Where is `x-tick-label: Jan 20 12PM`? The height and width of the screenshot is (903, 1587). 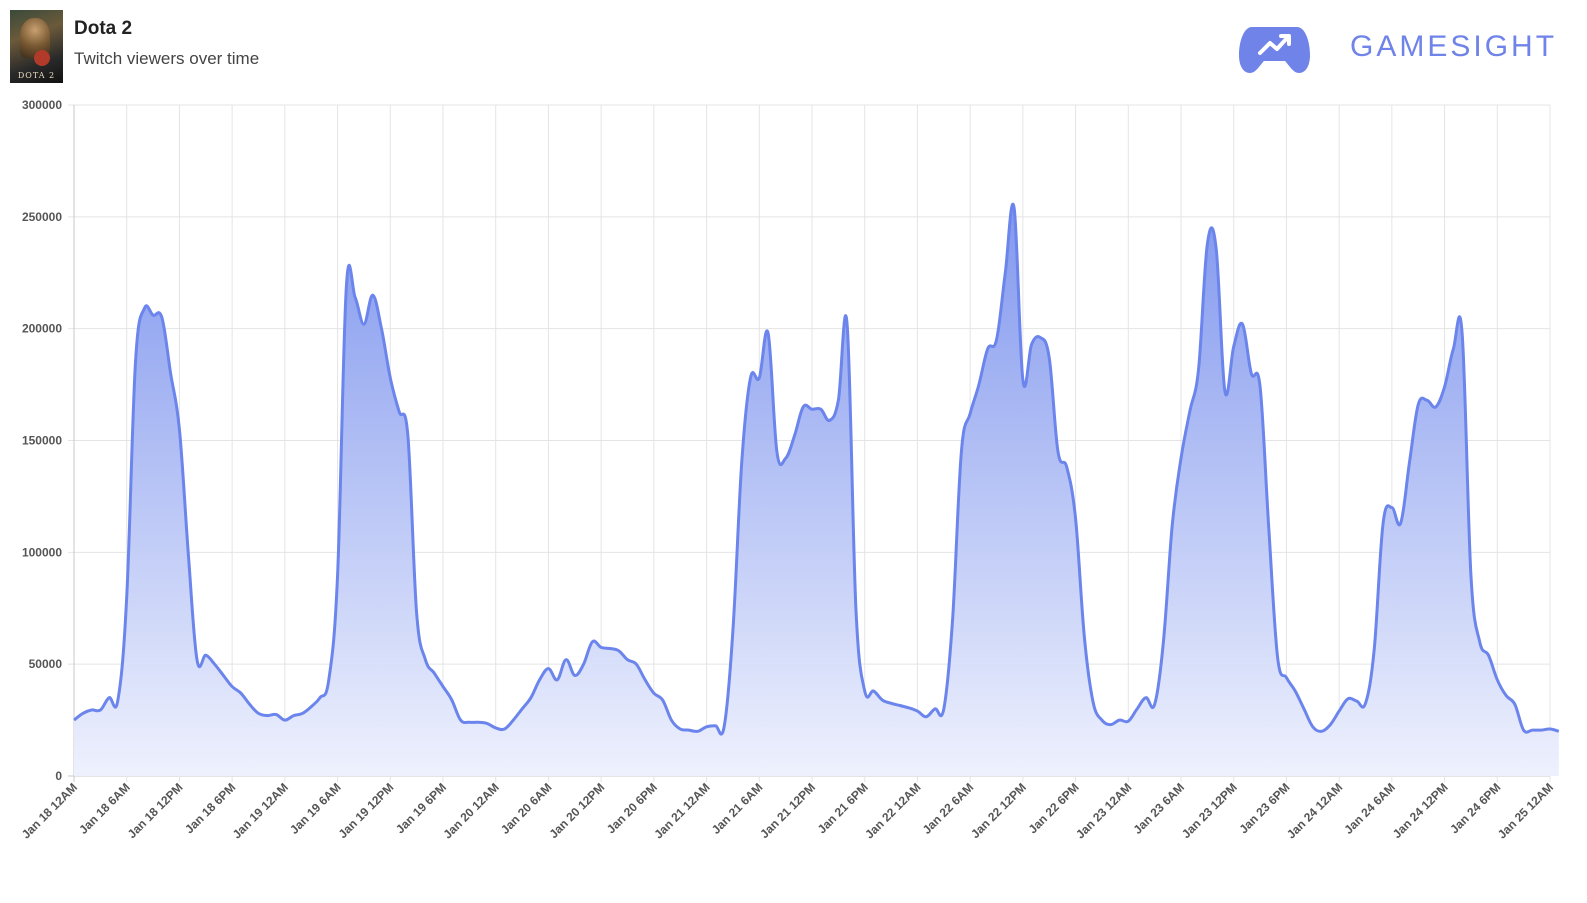 x-tick-label: Jan 20 12PM is located at coordinates (576, 810).